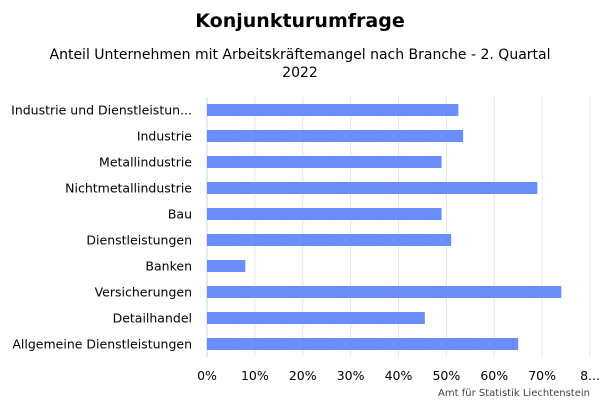  What do you see at coordinates (139, 240) in the screenshot?
I see `category-label: Dienstleistungen` at bounding box center [139, 240].